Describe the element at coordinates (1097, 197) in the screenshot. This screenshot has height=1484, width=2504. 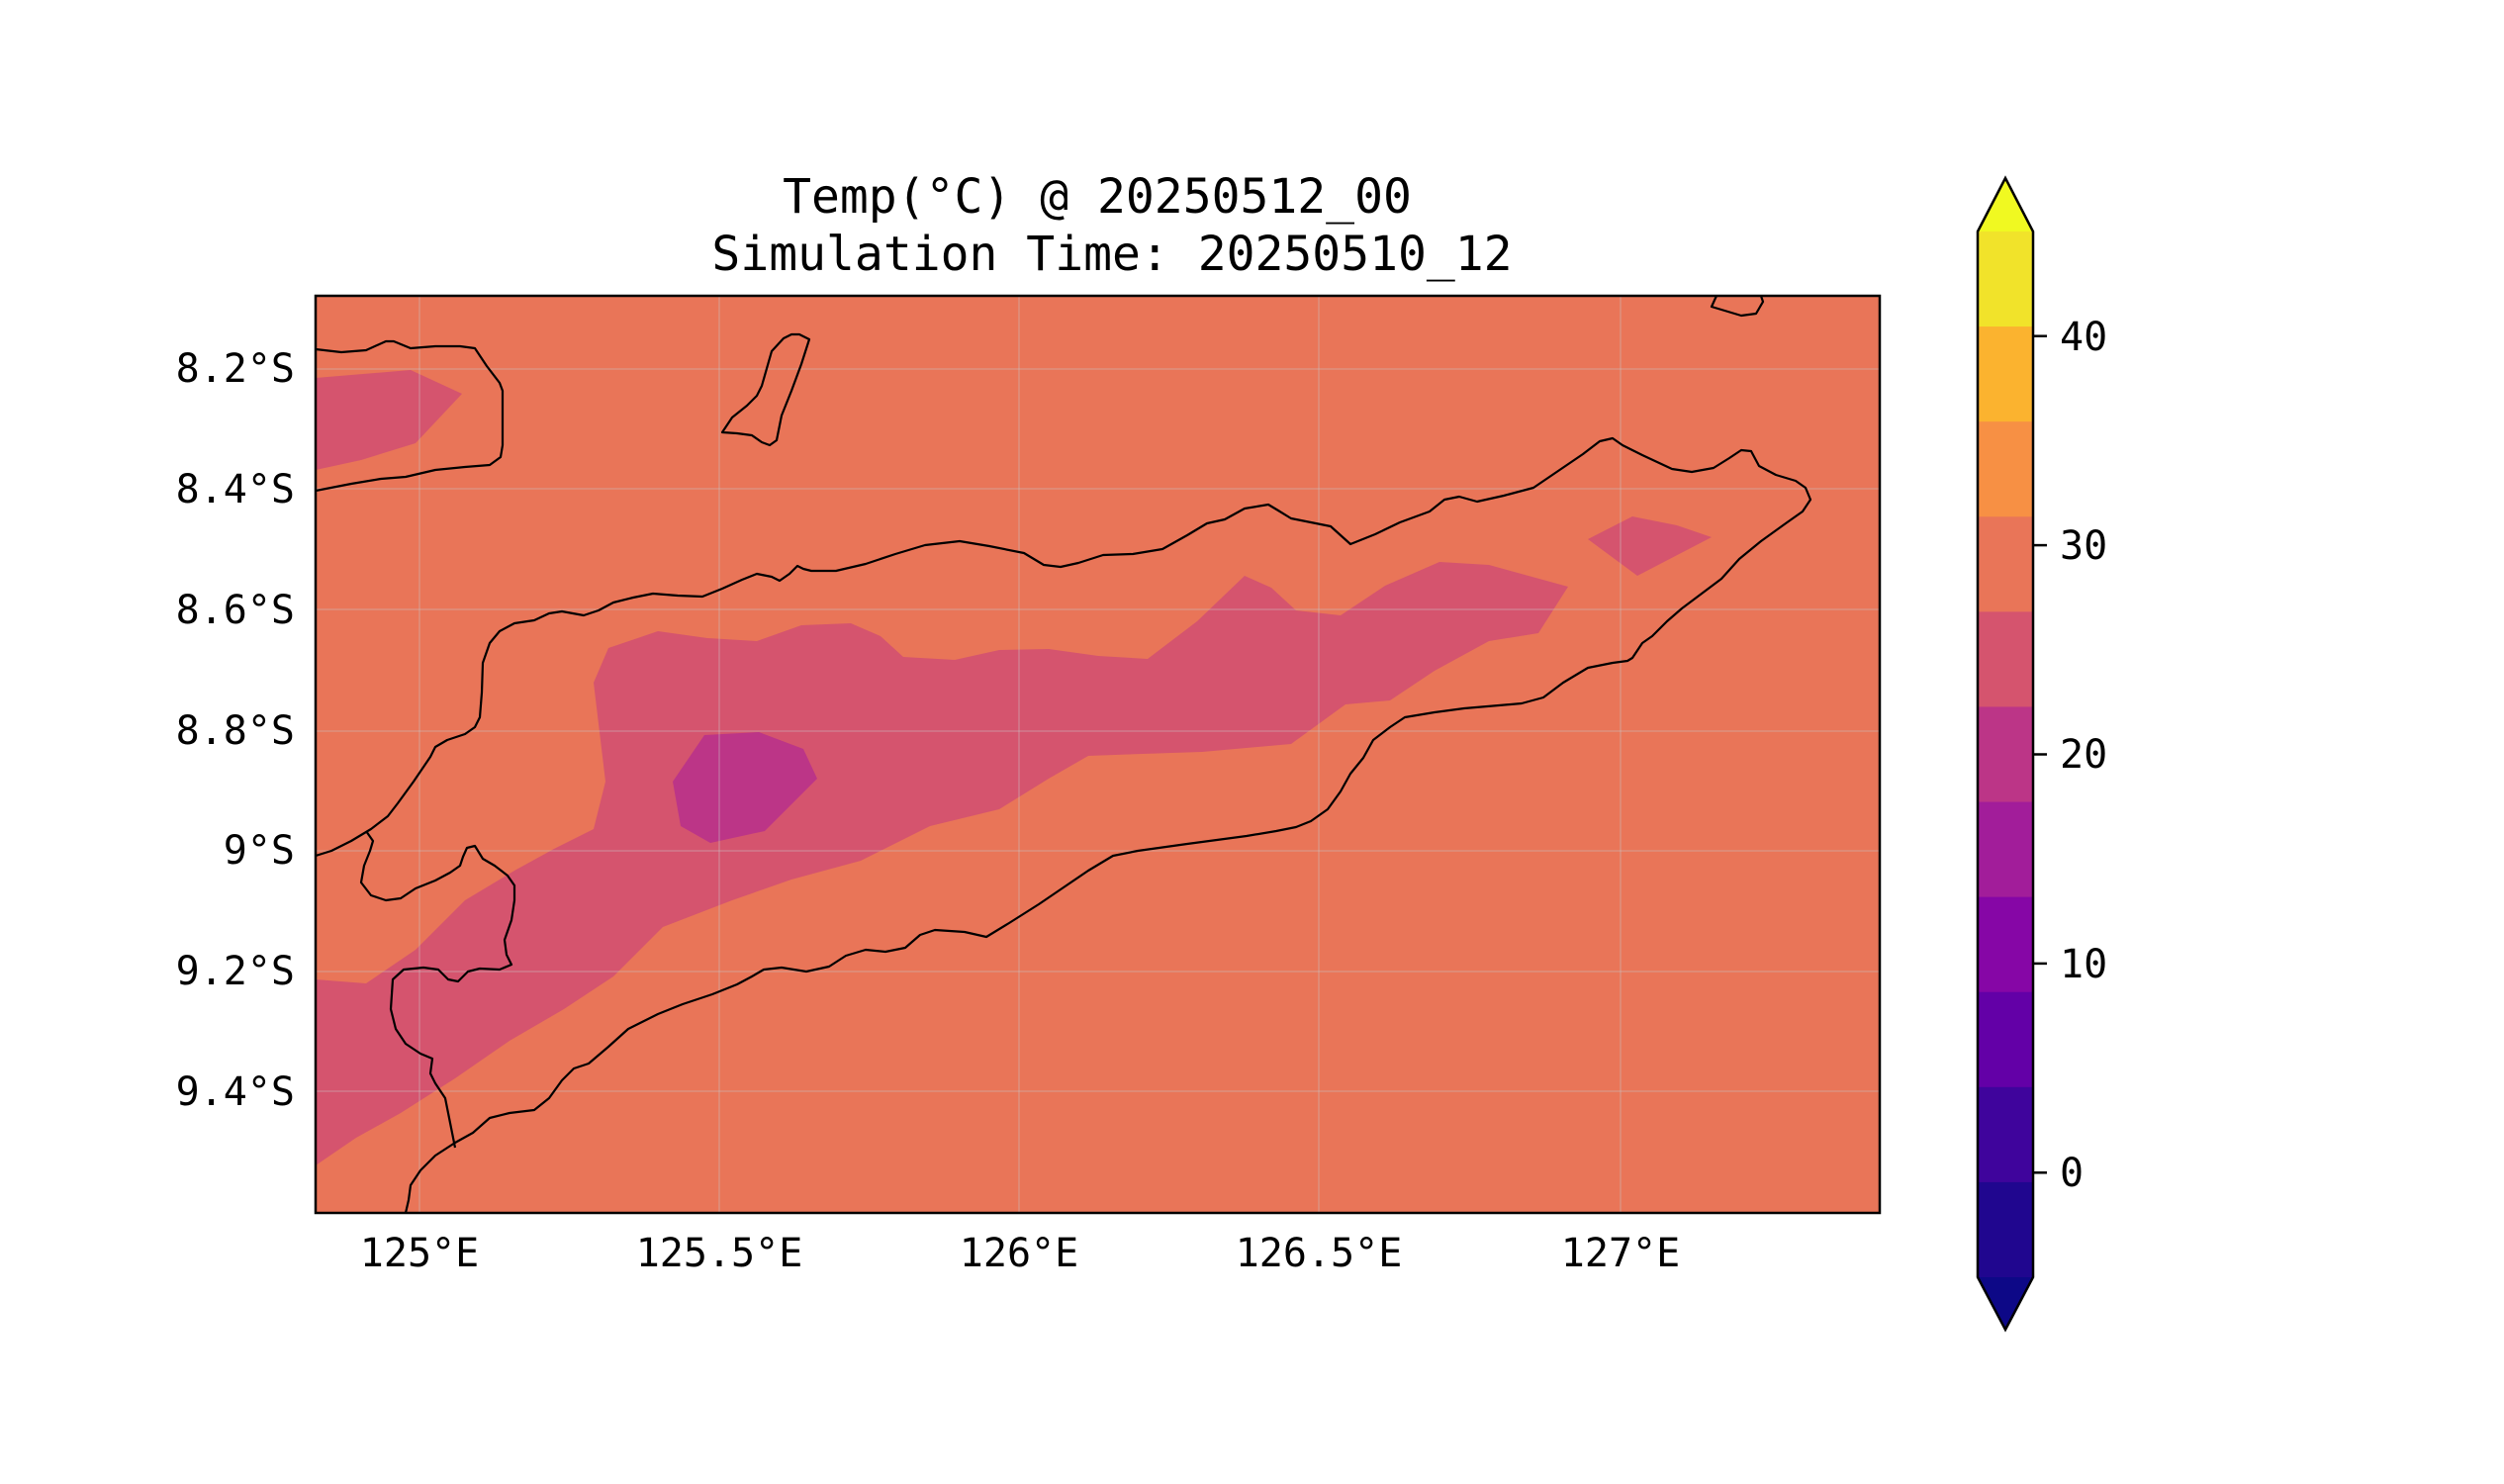
I see `map-title-line1: Temp(°C) @ 20250512_00` at that location.